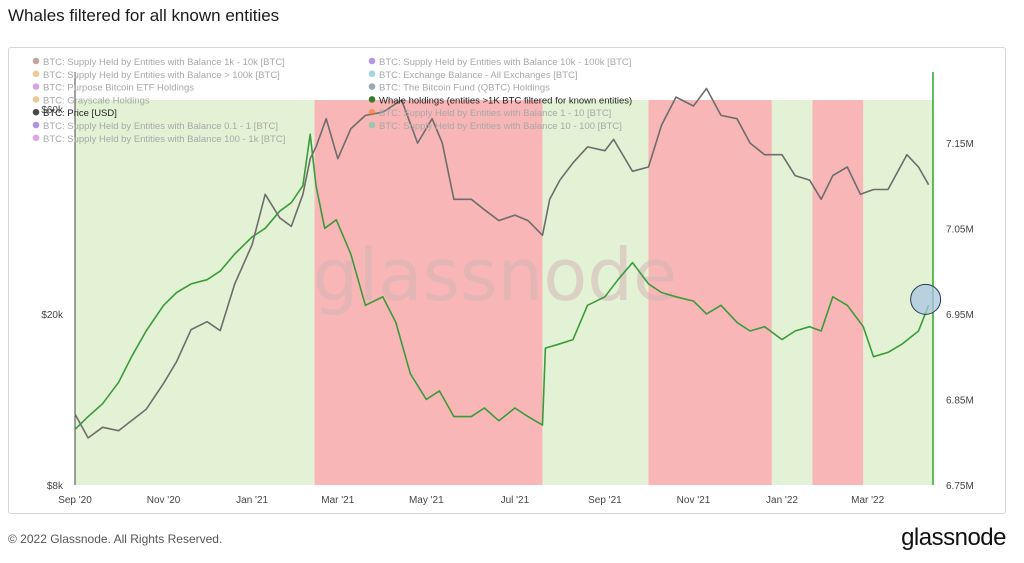  Describe the element at coordinates (164, 500) in the screenshot. I see `x-tick-label: Nov '20` at that location.